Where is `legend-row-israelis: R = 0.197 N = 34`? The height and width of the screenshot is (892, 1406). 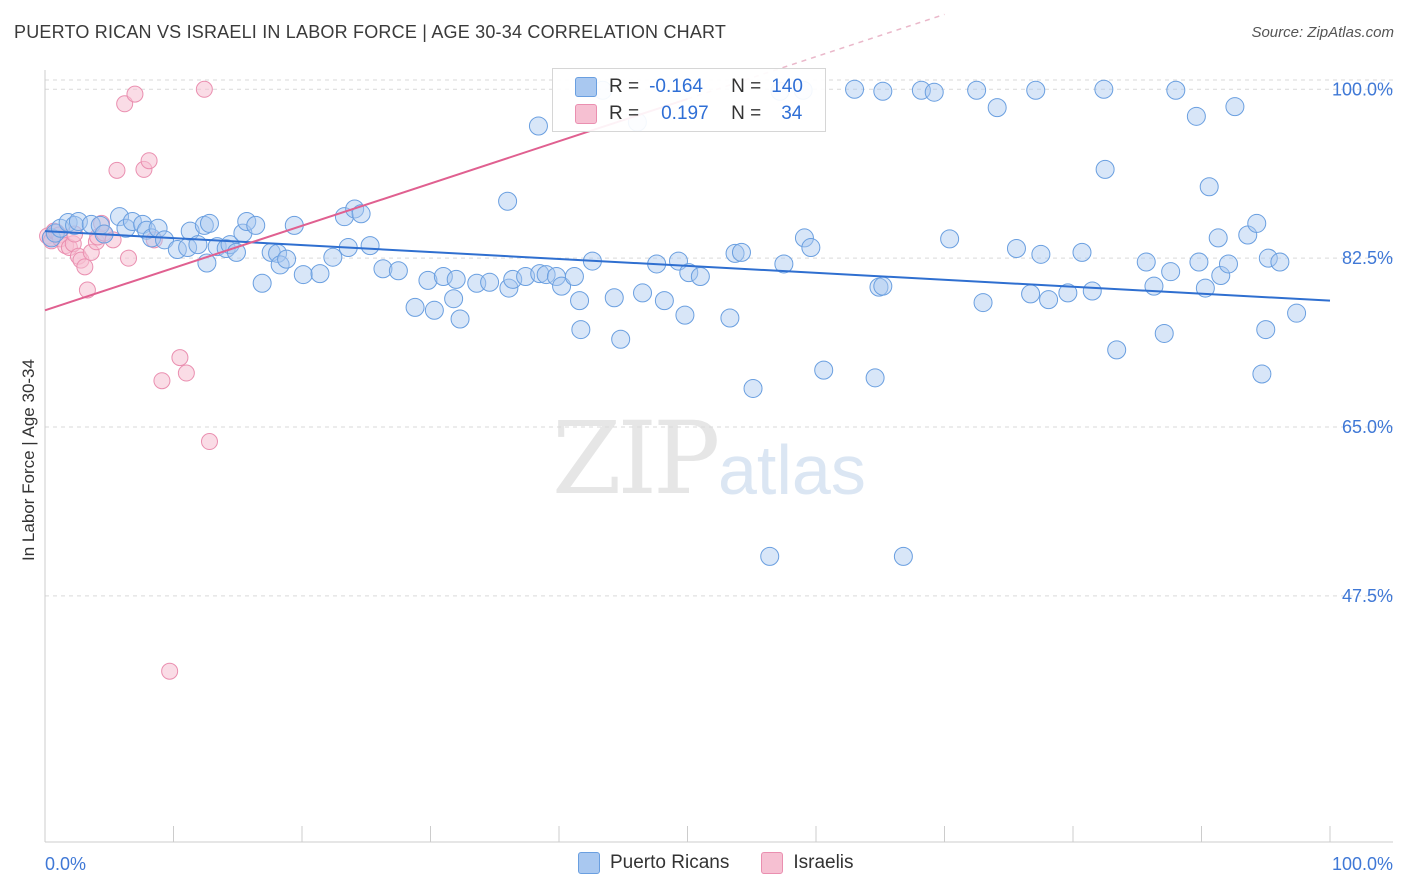 legend-row-israelis: R = 0.197 N = 34 is located at coordinates (688, 114).